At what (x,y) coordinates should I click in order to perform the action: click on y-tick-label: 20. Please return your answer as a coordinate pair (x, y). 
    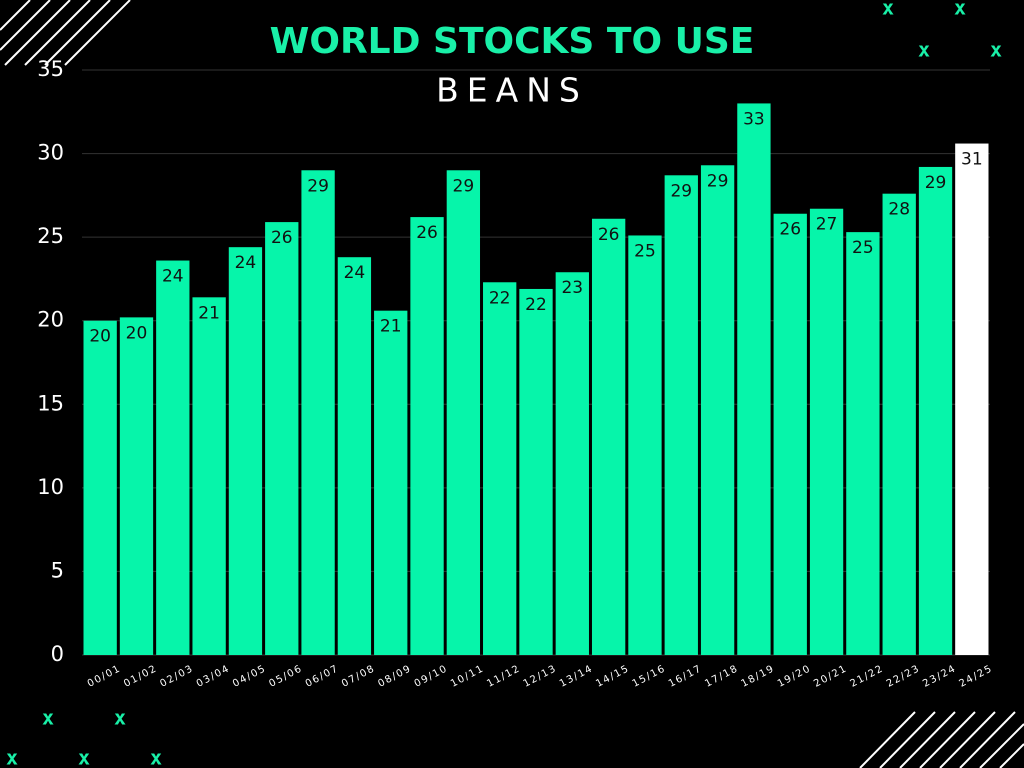
    Looking at the image, I should click on (50, 320).